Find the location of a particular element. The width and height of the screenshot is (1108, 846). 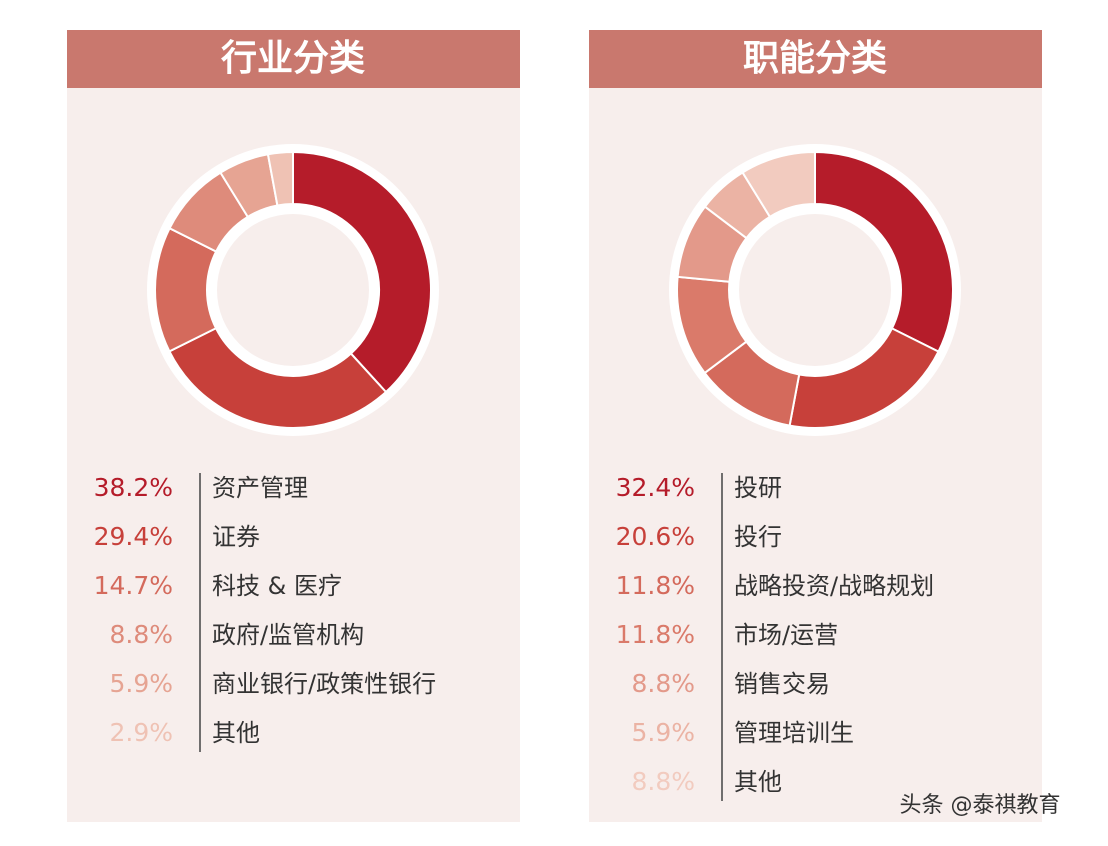

legend-label: 战略投资/战略规划 is located at coordinates (834, 586).